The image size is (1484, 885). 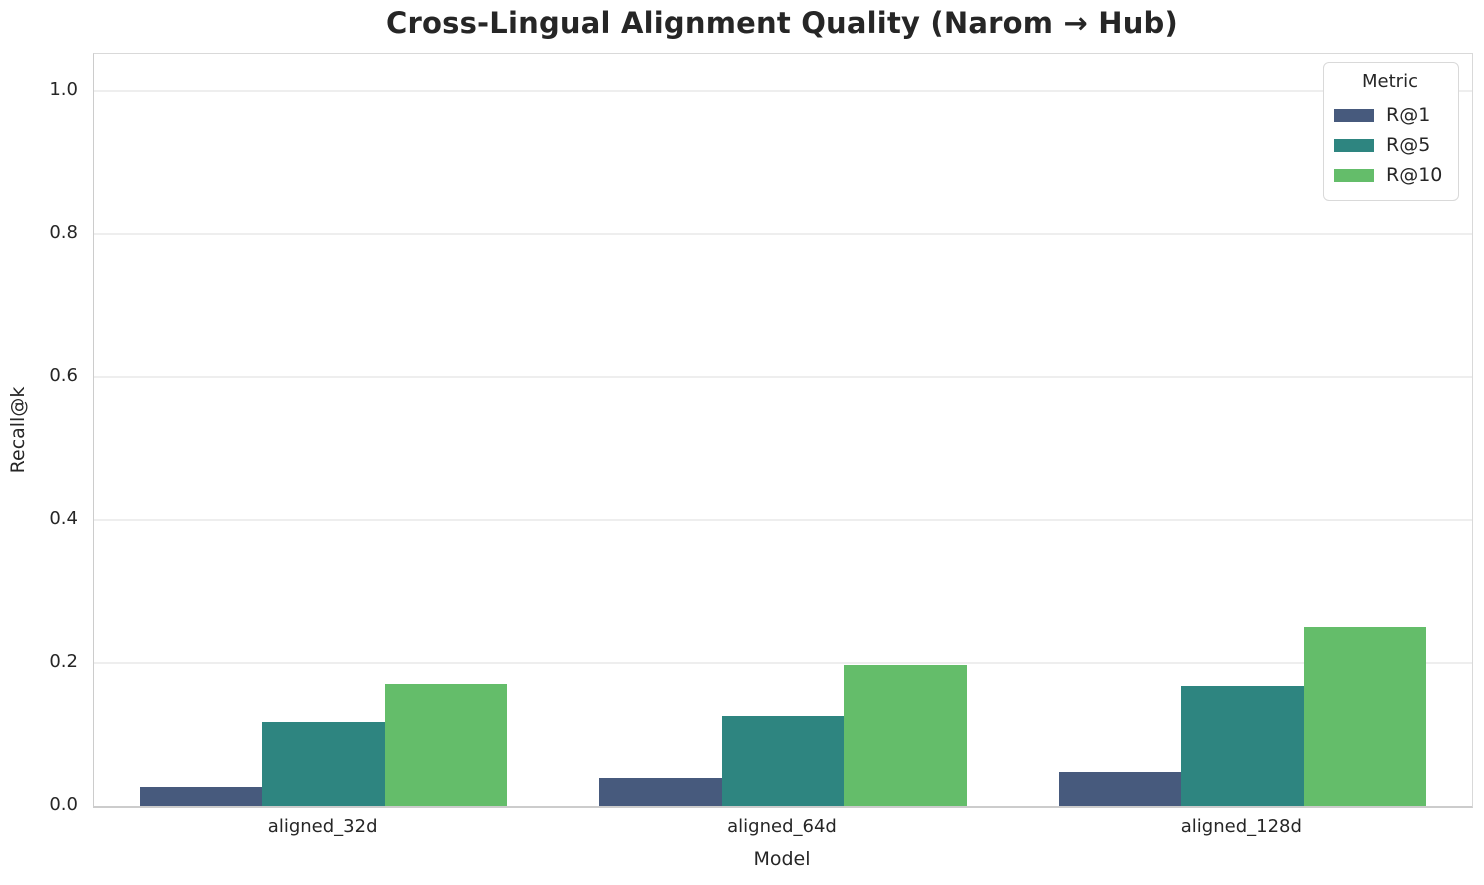 I want to click on legend-label: R@10, so click(x=1414, y=175).